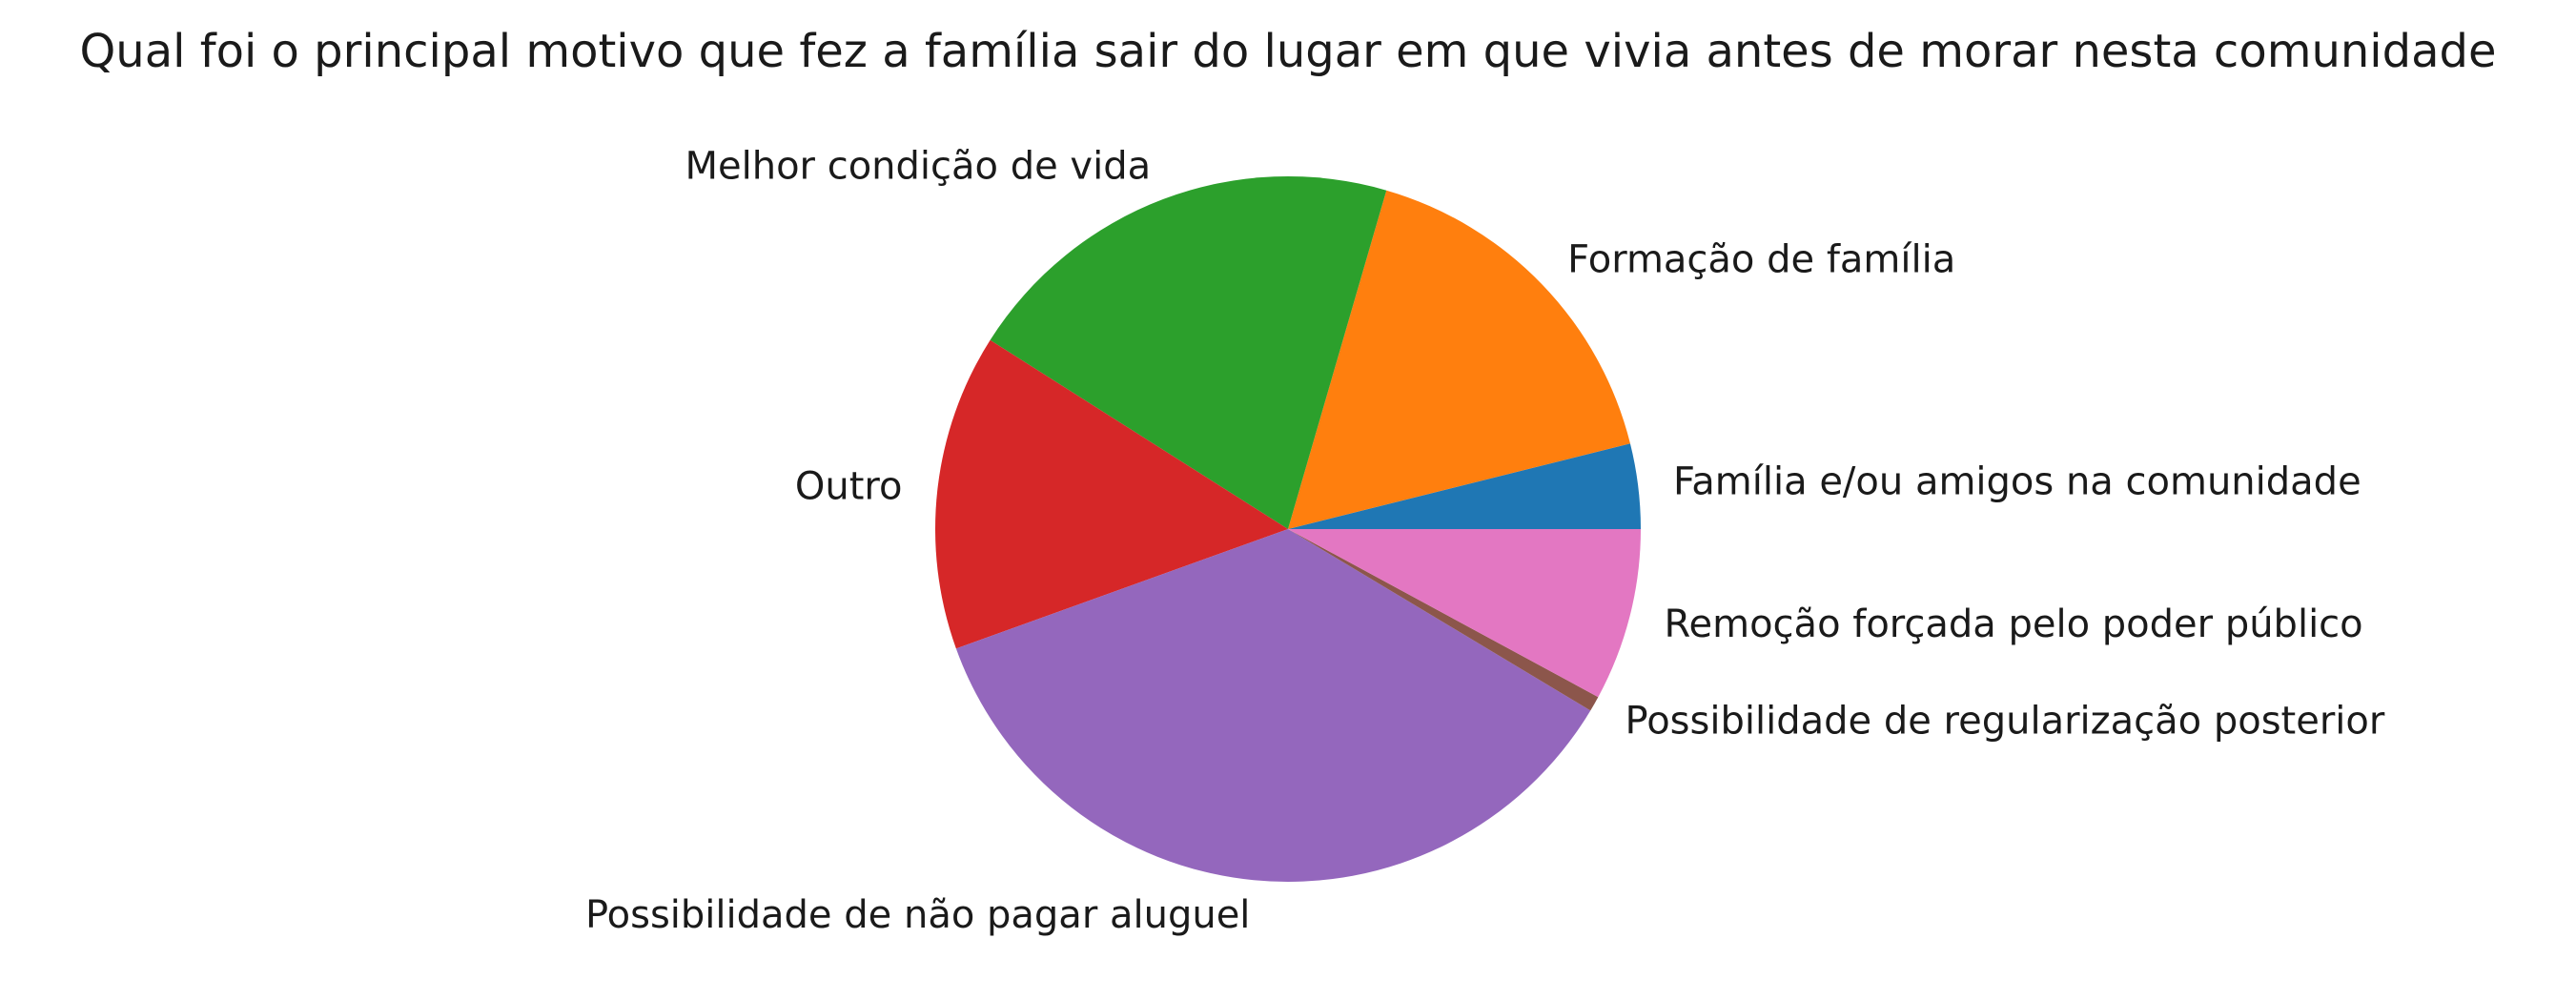 Image resolution: width=2576 pixels, height=1000 pixels. Describe the element at coordinates (1464, 486) in the screenshot. I see `pie-slice-familia-e-ou-amigos-na-comunidade` at that location.